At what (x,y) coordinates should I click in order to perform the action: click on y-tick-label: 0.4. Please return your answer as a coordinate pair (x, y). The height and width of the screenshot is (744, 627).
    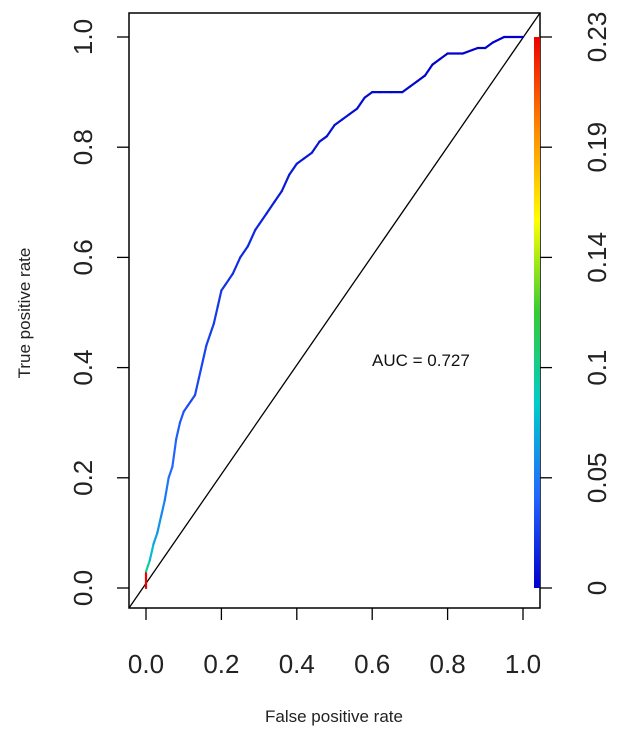
    Looking at the image, I should click on (83, 368).